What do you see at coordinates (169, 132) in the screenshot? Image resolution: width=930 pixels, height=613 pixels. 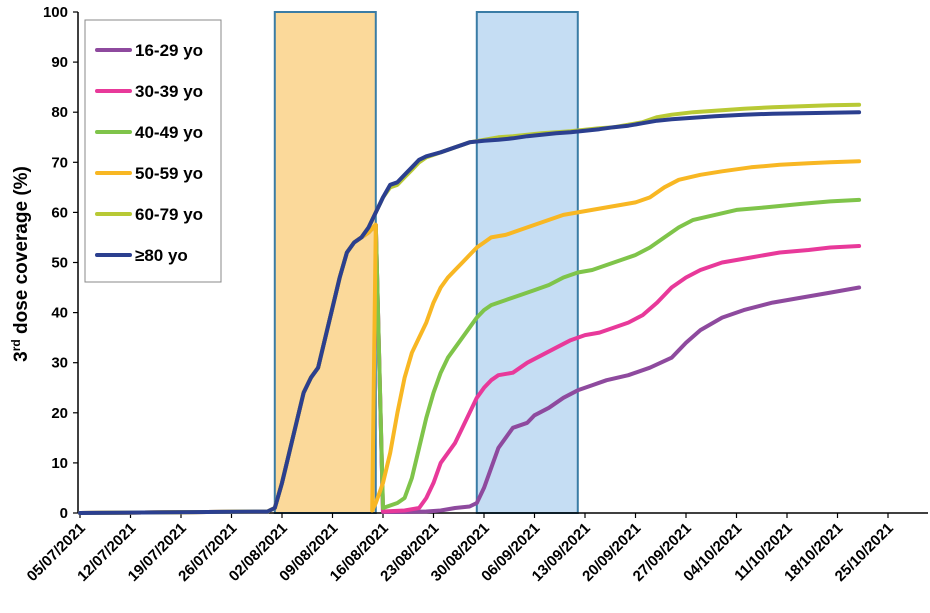 I see `legend-label: 40-49 yo` at bounding box center [169, 132].